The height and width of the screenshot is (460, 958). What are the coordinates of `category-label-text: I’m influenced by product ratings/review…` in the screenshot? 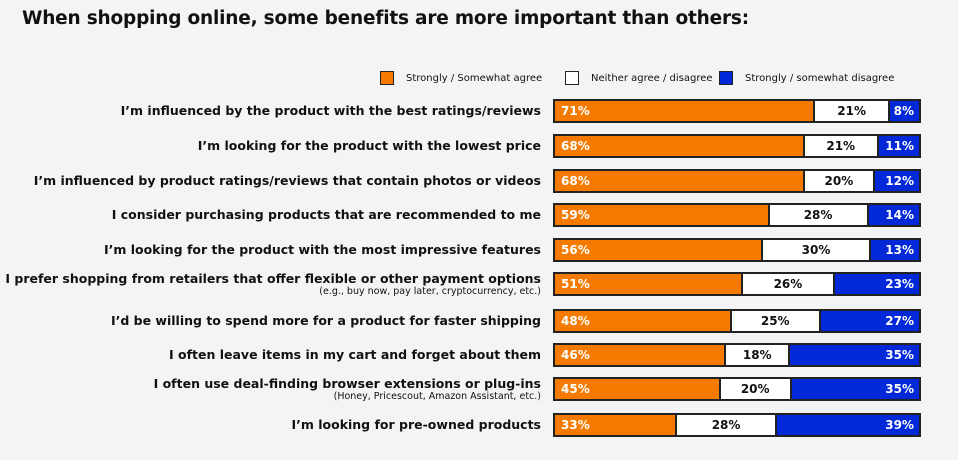 It's located at (287, 180).